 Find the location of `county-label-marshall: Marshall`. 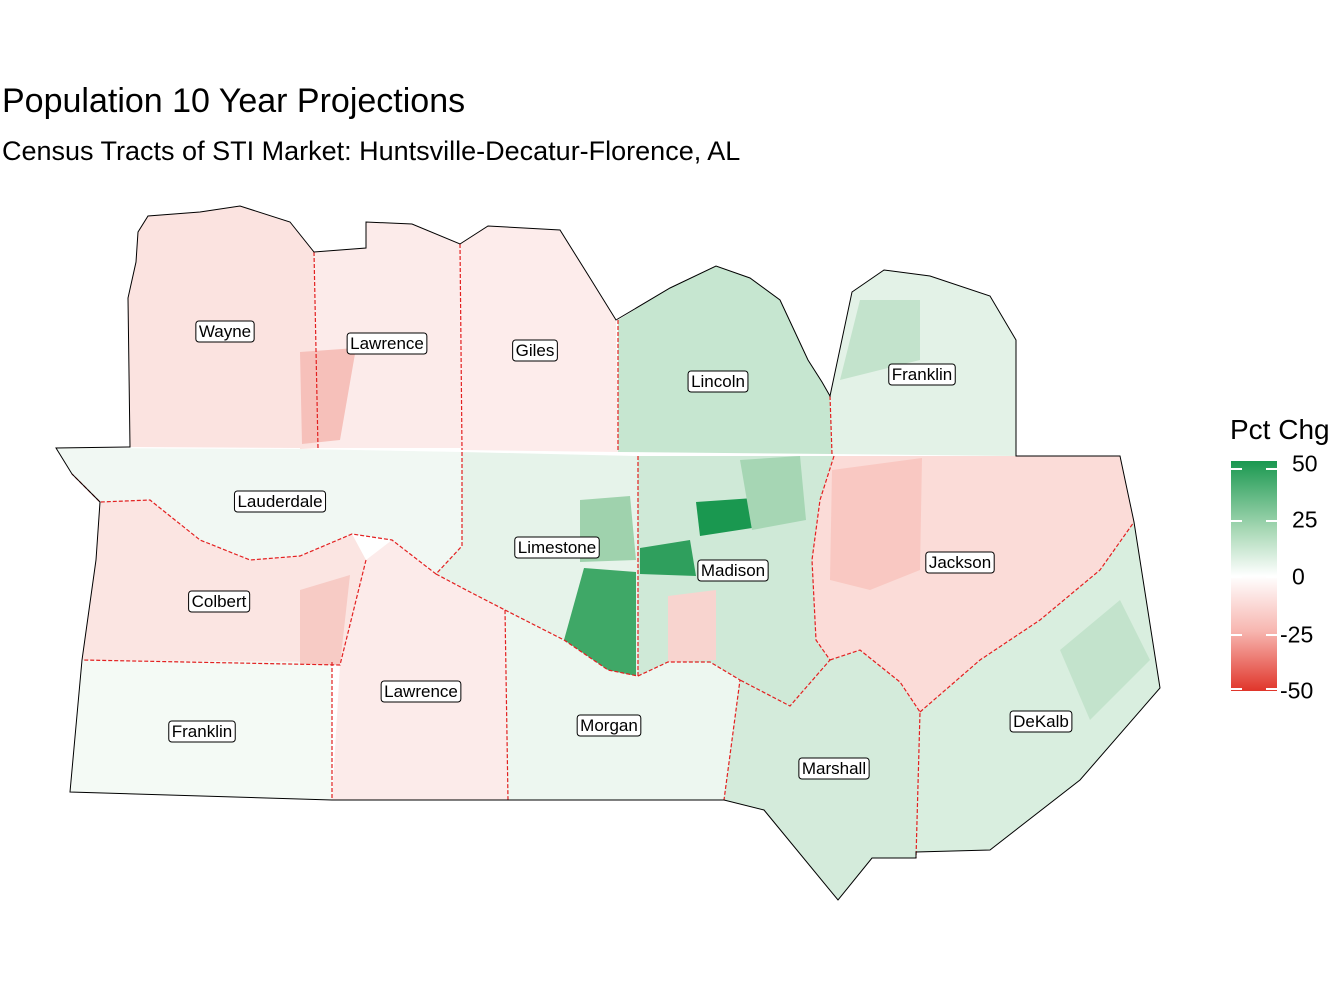

county-label-marshall: Marshall is located at coordinates (834, 768).